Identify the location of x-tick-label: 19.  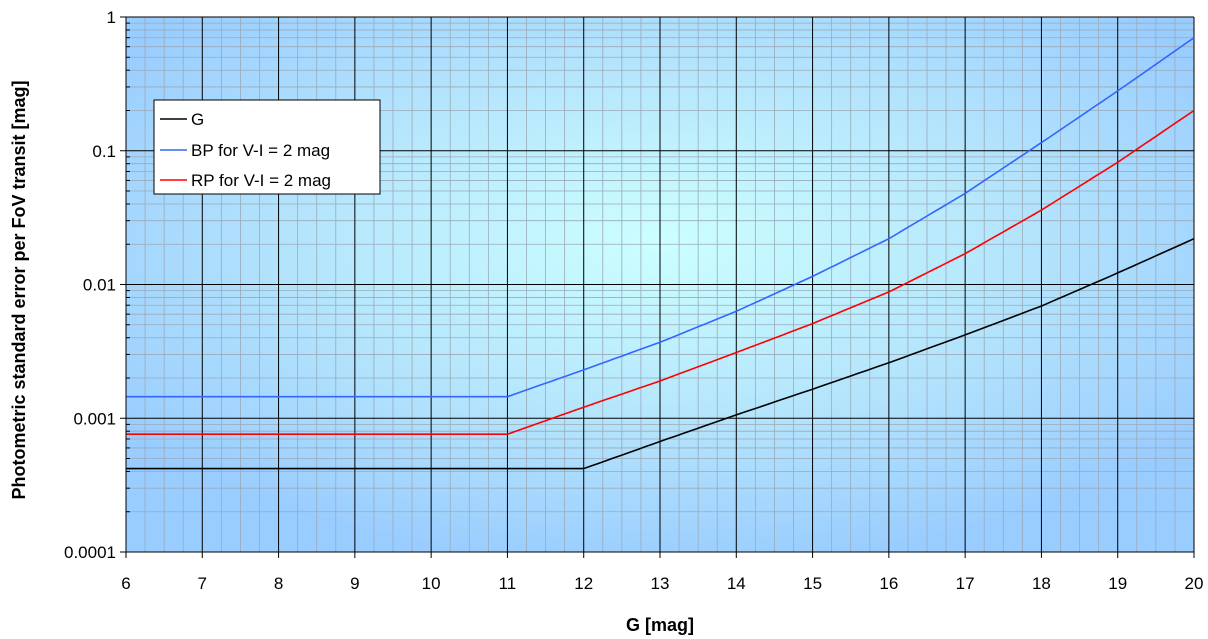
(1117, 583).